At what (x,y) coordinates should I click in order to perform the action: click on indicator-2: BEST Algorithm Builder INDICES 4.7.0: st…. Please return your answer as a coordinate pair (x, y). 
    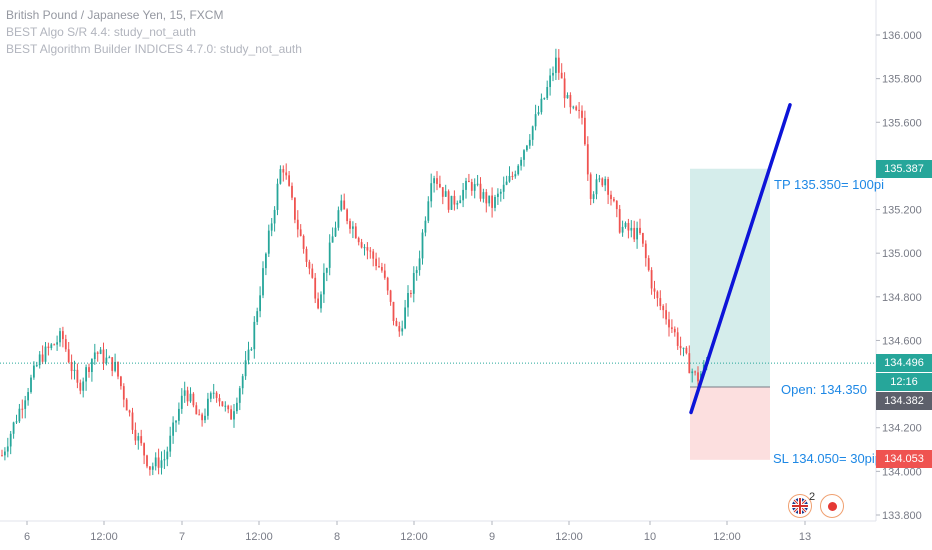
    Looking at the image, I should click on (154, 49).